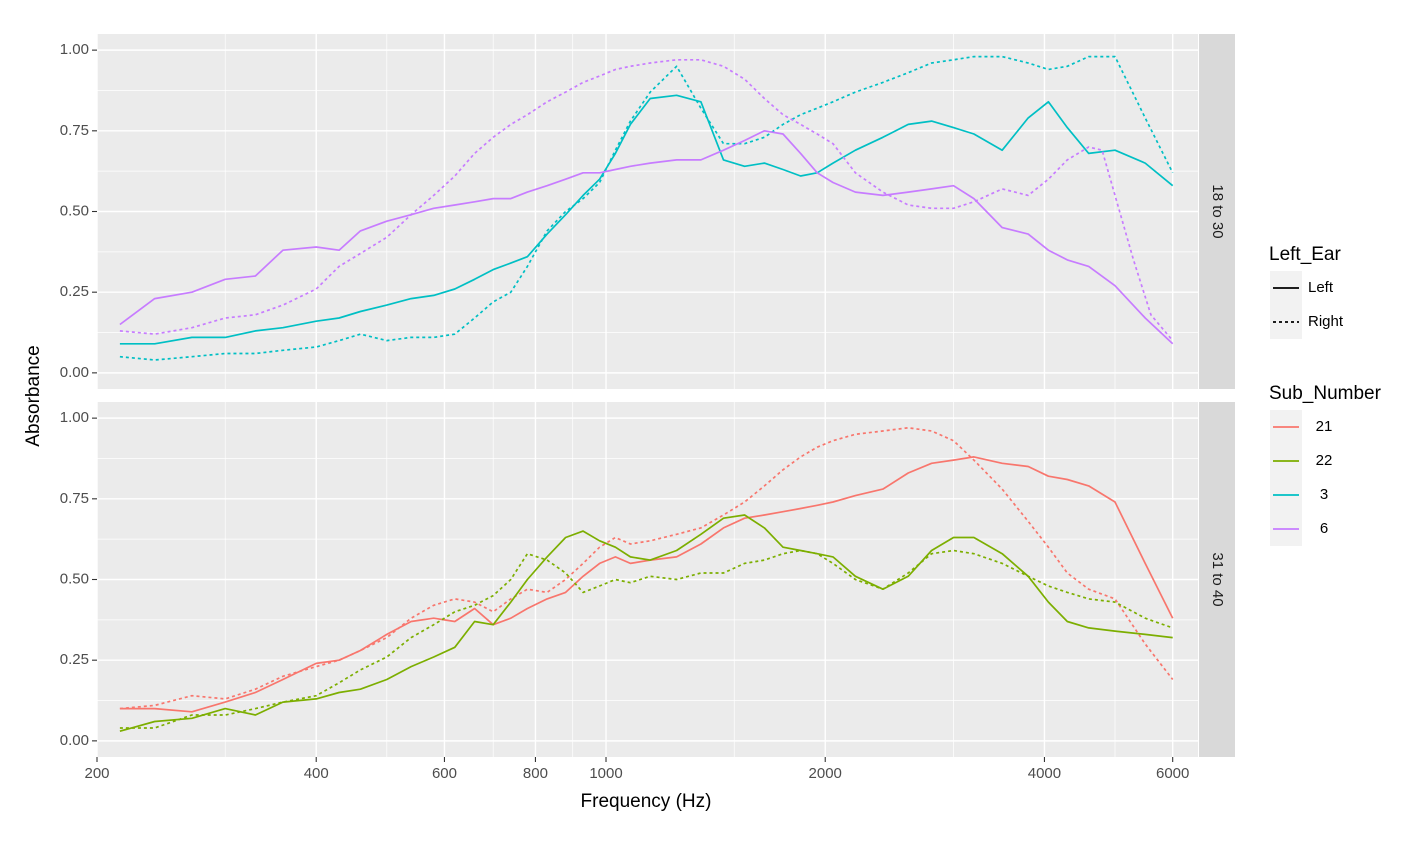  What do you see at coordinates (96, 773) in the screenshot?
I see `x-tick-label: 200` at bounding box center [96, 773].